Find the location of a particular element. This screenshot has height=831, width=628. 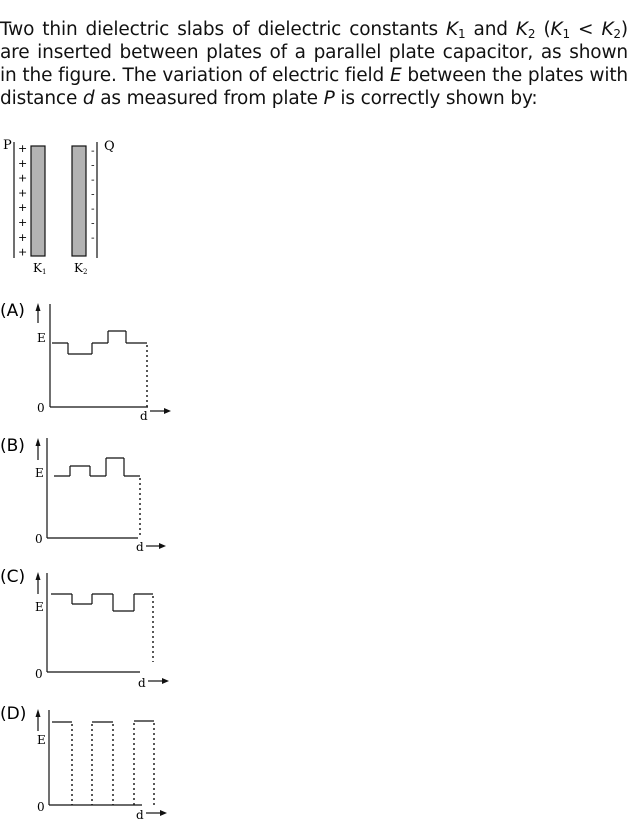

slab-k1-label: K1 is located at coordinates (39, 268).